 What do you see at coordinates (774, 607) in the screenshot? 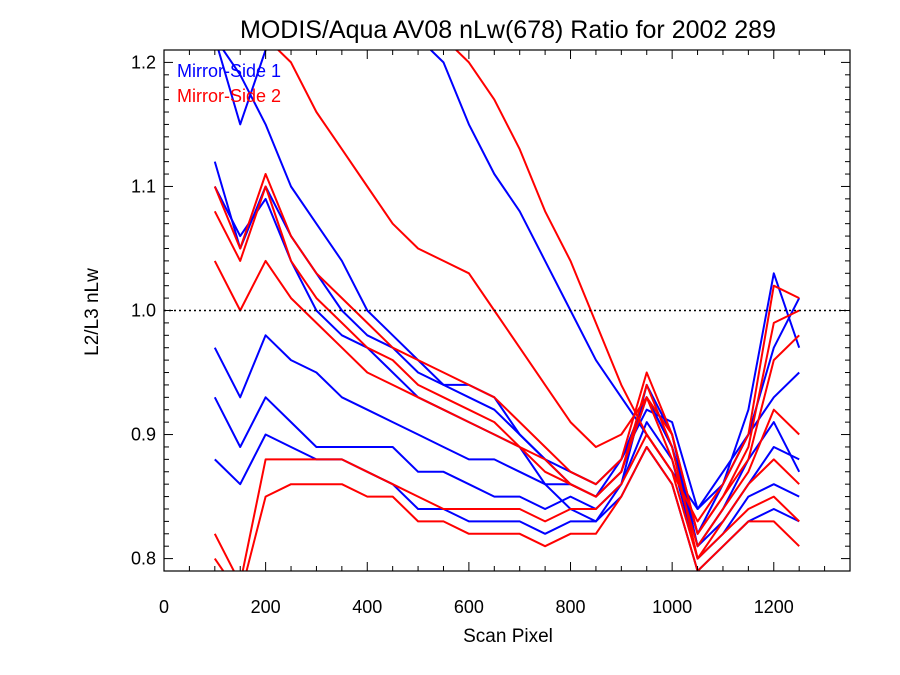
I see `x-tick-label: 1200` at bounding box center [774, 607].